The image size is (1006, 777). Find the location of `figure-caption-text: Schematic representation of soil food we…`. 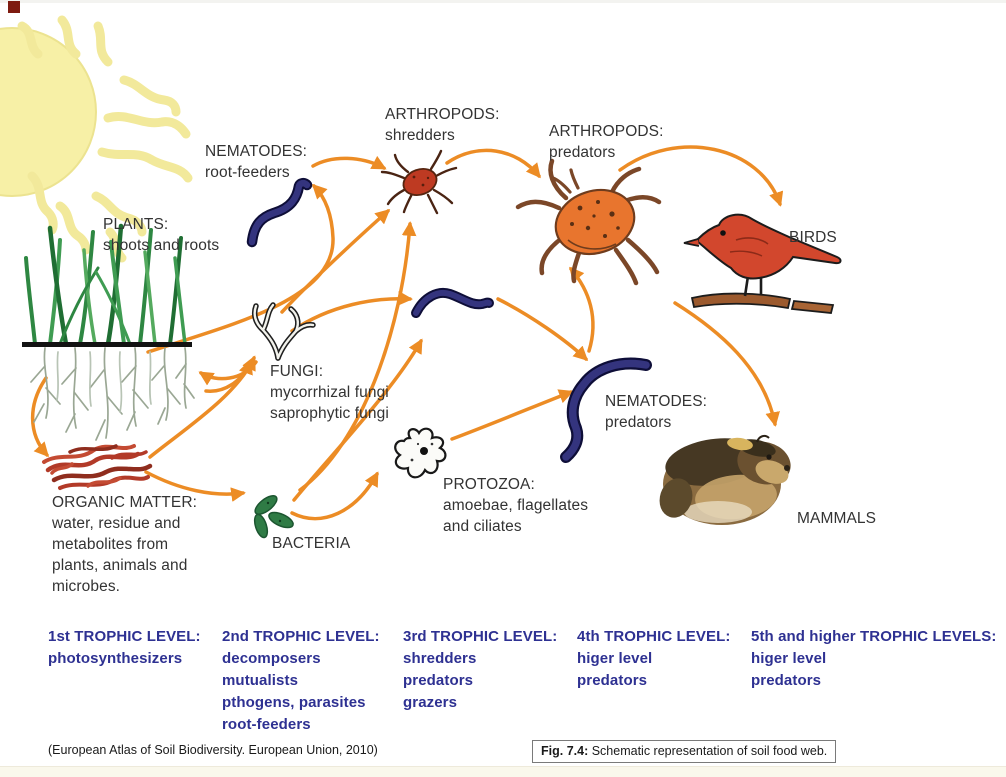

figure-caption-text: Schematic representation of soil food we… is located at coordinates (708, 751).